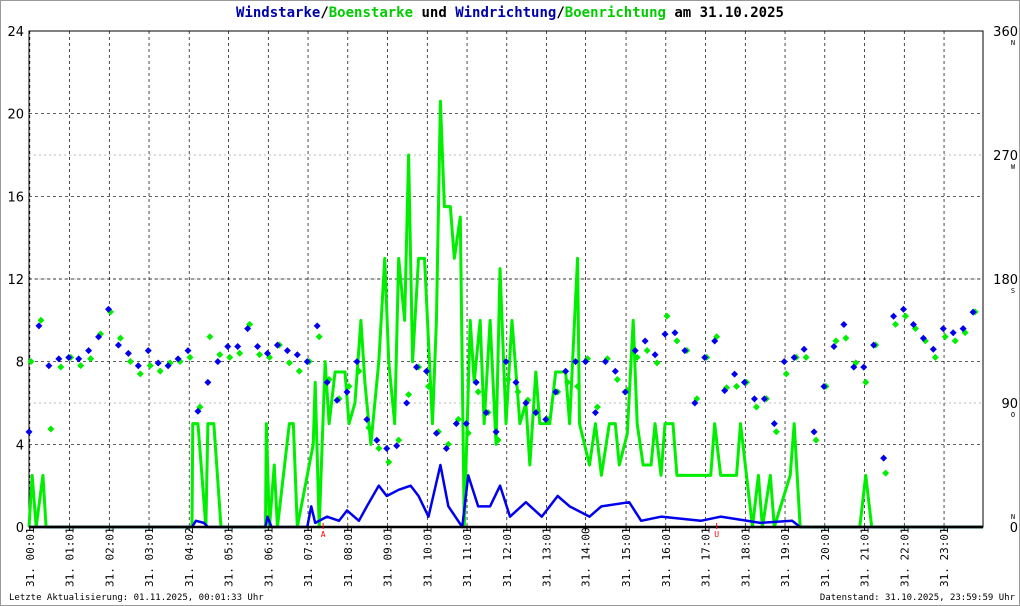 This screenshot has width=1020, height=606. I want to click on x-tick-label: 31. 12:01, so click(507, 557).